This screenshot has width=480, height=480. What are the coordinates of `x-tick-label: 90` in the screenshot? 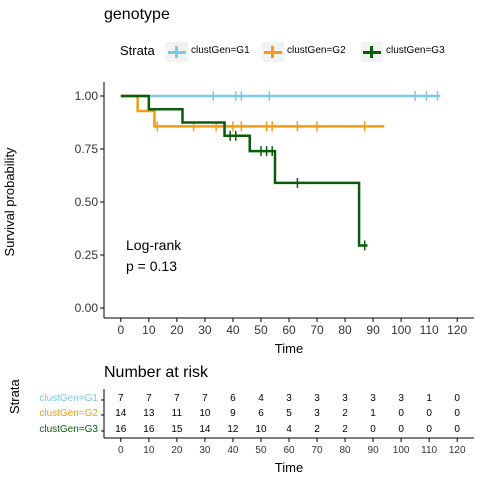 It's located at (373, 330).